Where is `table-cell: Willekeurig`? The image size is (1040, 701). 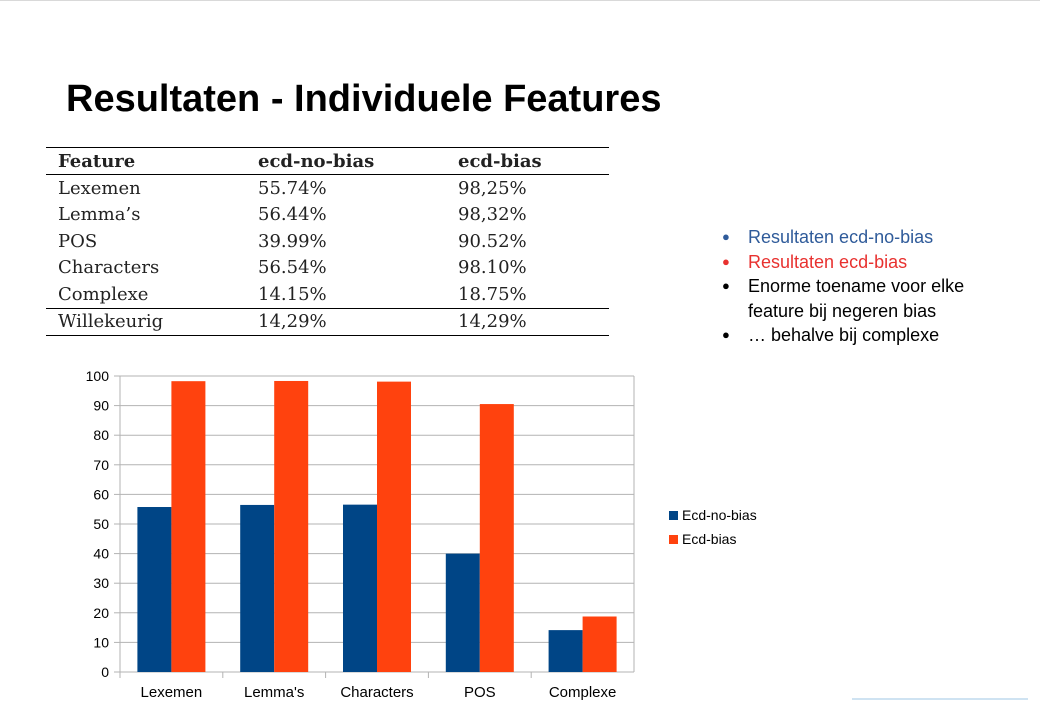 table-cell: Willekeurig is located at coordinates (146, 321).